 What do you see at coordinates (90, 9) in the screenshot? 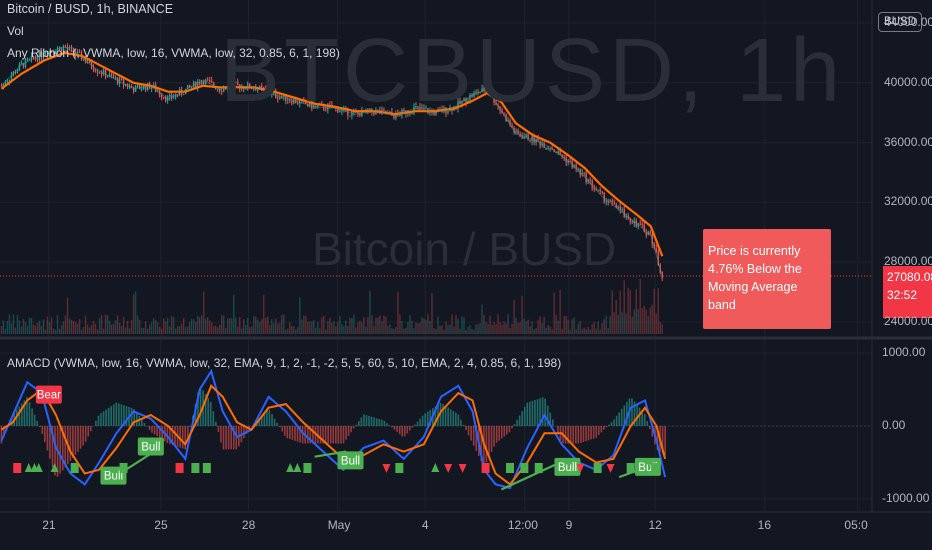
I see `chart-title: Bitcoin / BUSD, 1h, BINANCE` at bounding box center [90, 9].